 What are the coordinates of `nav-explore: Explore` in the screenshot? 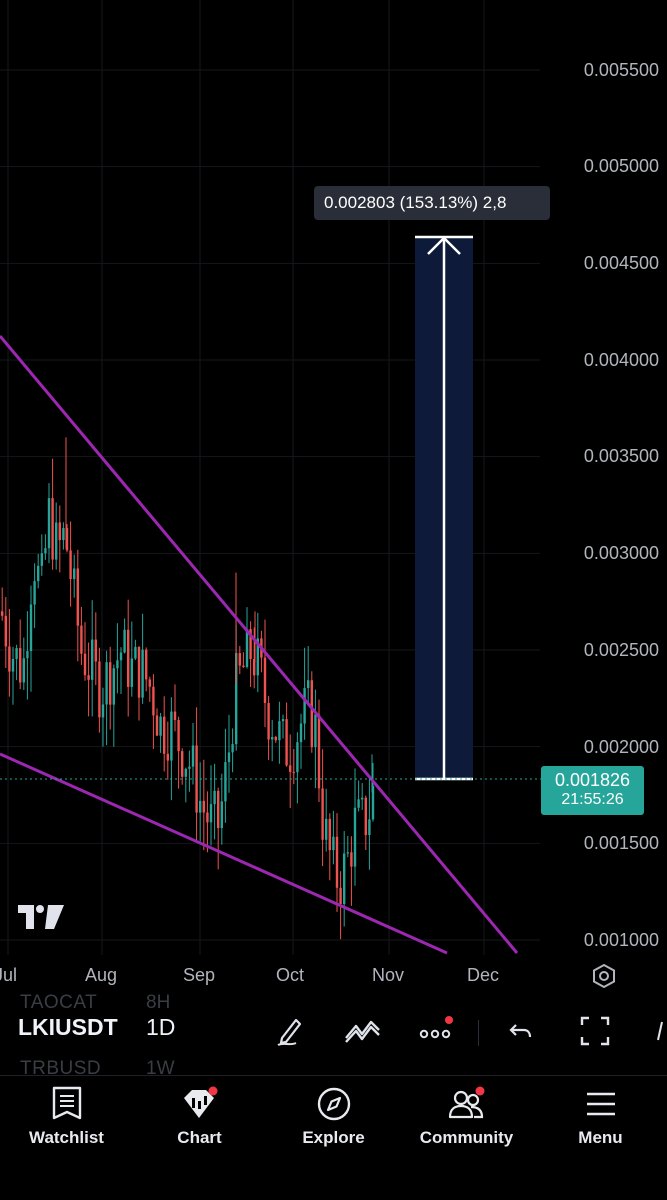 It's located at (333, 1112).